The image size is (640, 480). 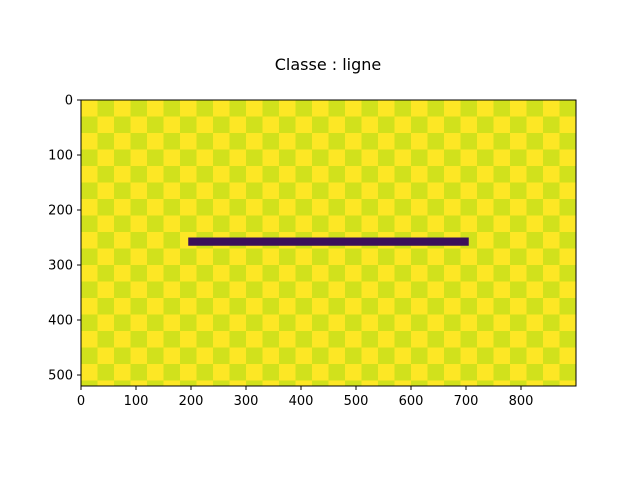 I want to click on y-tick-label: 0, so click(x=69, y=101).